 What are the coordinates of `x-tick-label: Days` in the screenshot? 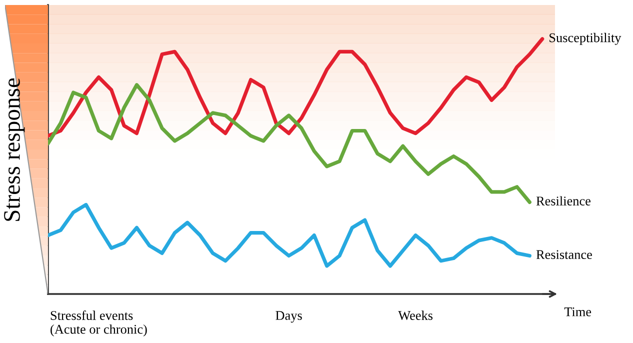 It's located at (289, 317).